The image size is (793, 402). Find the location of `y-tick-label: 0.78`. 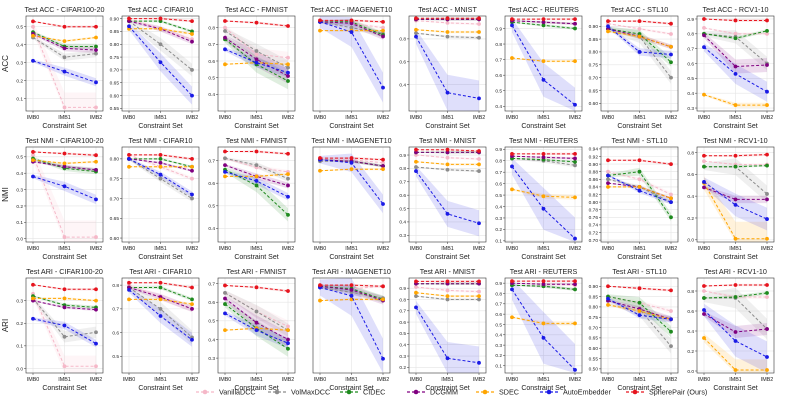

y-tick-label: 0.78 is located at coordinates (594, 211).